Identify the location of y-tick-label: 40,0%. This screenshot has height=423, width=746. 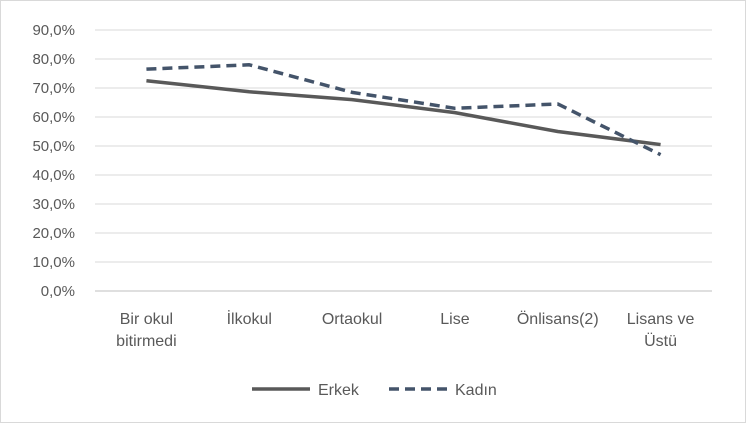
(53, 175).